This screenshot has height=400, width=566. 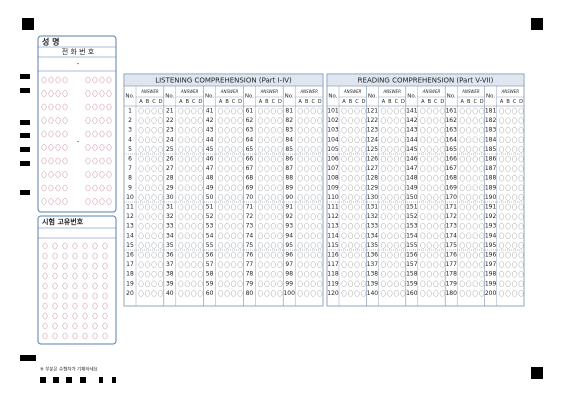 I want to click on question-number: 189, so click(x=491, y=187).